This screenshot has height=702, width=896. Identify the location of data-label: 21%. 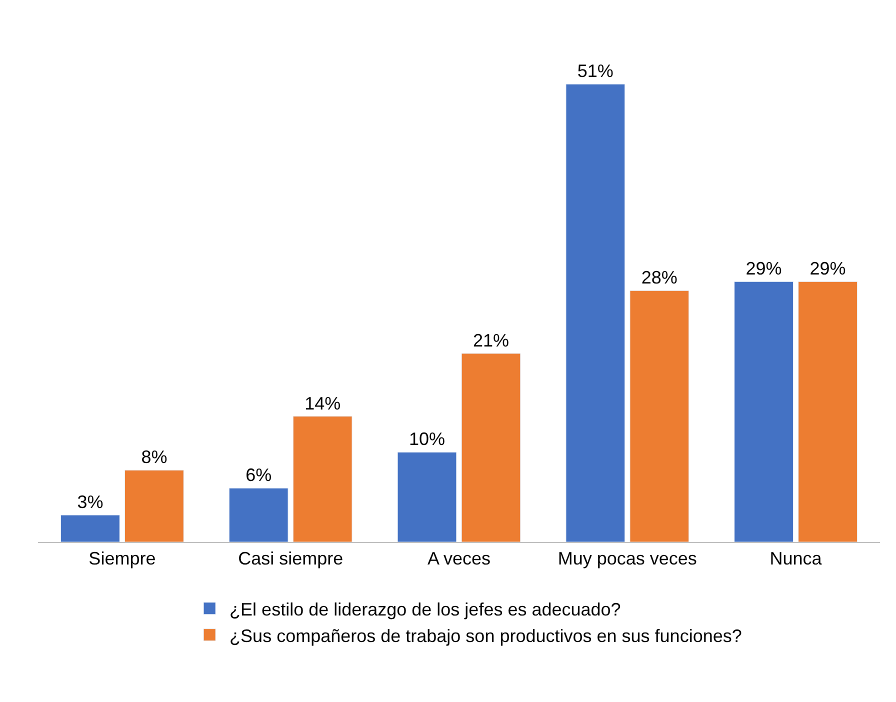
(491, 340).